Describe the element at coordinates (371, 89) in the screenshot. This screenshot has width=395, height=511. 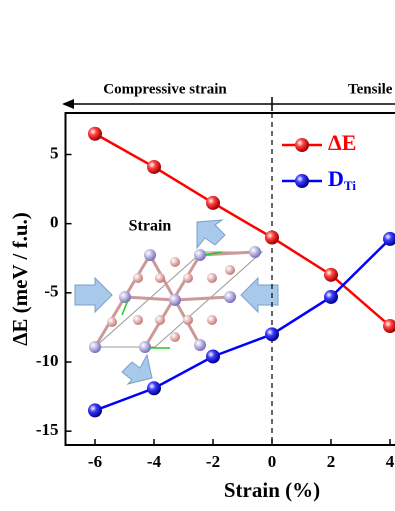
I see `top-right-label: Tensile strain` at that location.